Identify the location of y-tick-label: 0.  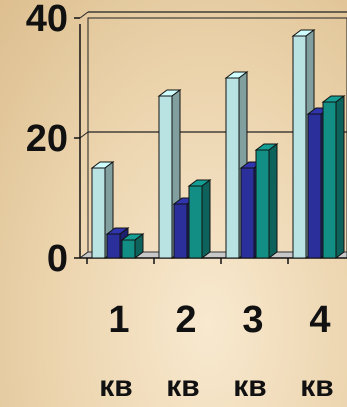
(57, 259).